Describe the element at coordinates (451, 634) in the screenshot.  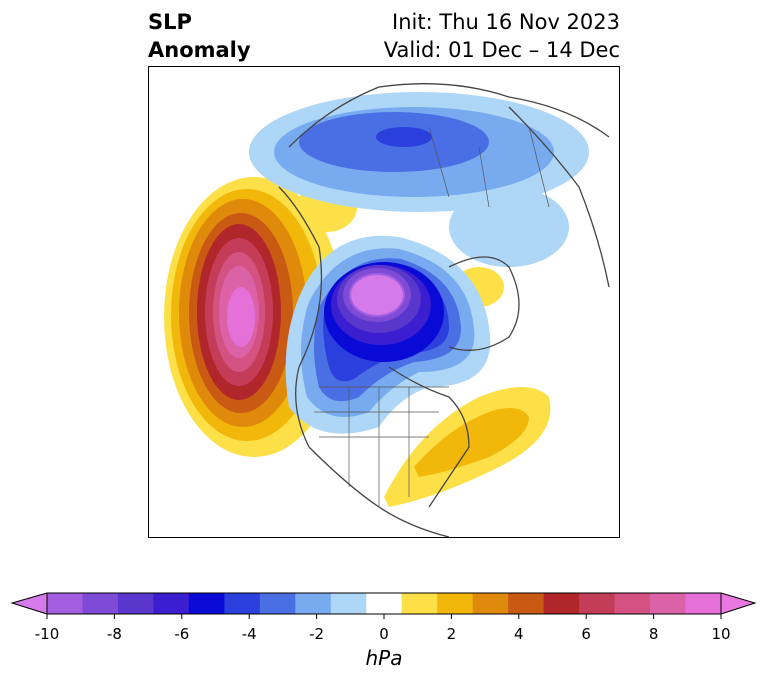
I see `colorbar-tick-label: 2` at that location.